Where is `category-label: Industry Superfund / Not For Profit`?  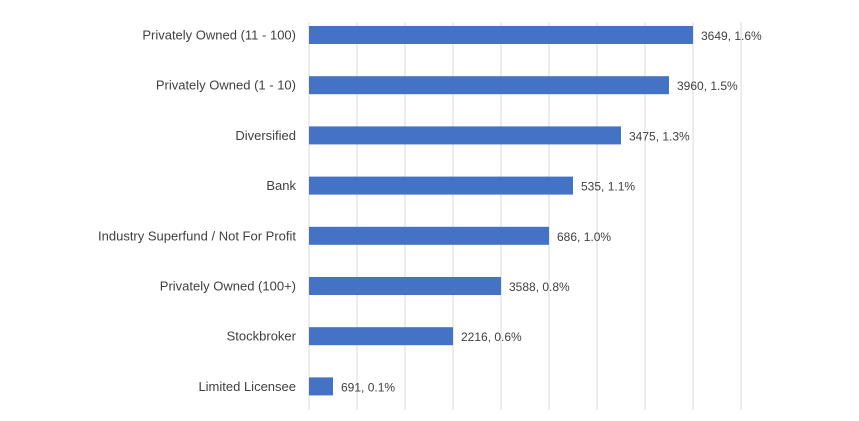 category-label: Industry Superfund / Not For Profit is located at coordinates (197, 235).